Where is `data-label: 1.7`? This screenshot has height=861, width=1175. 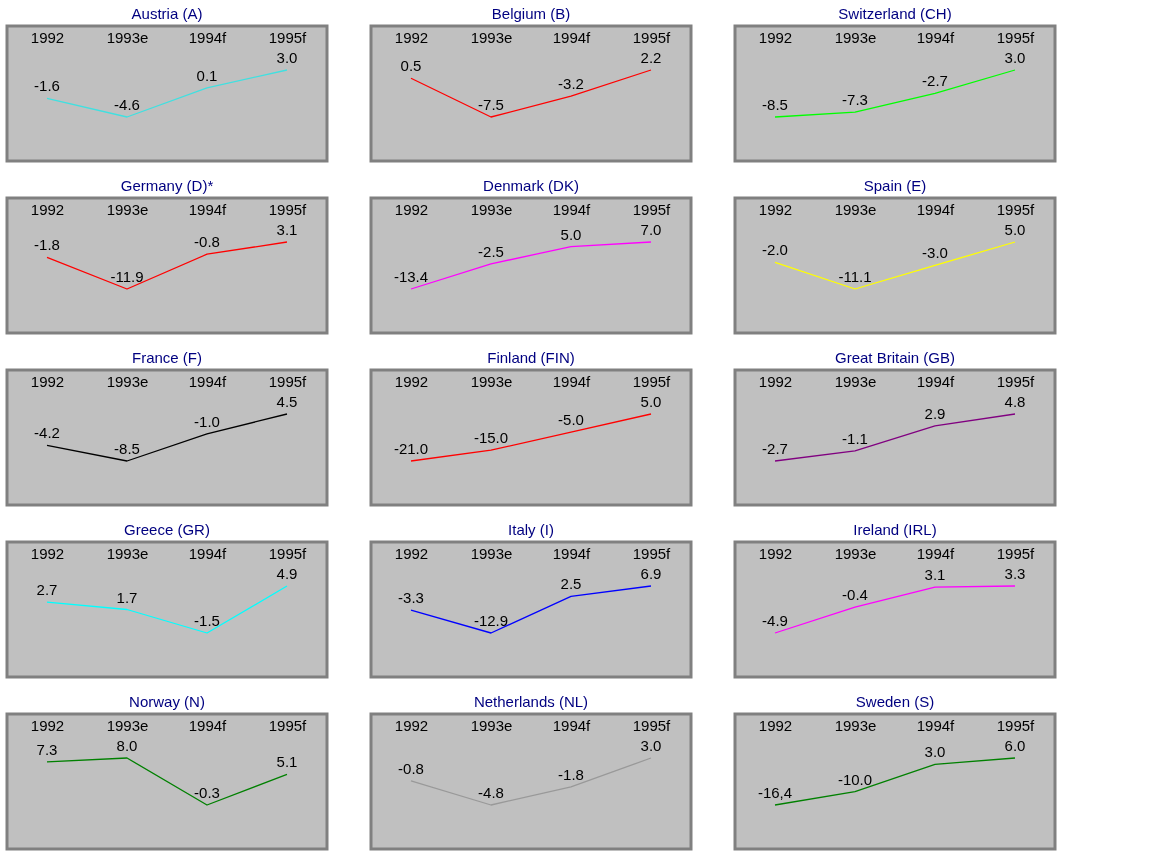 data-label: 1.7 is located at coordinates (127, 597).